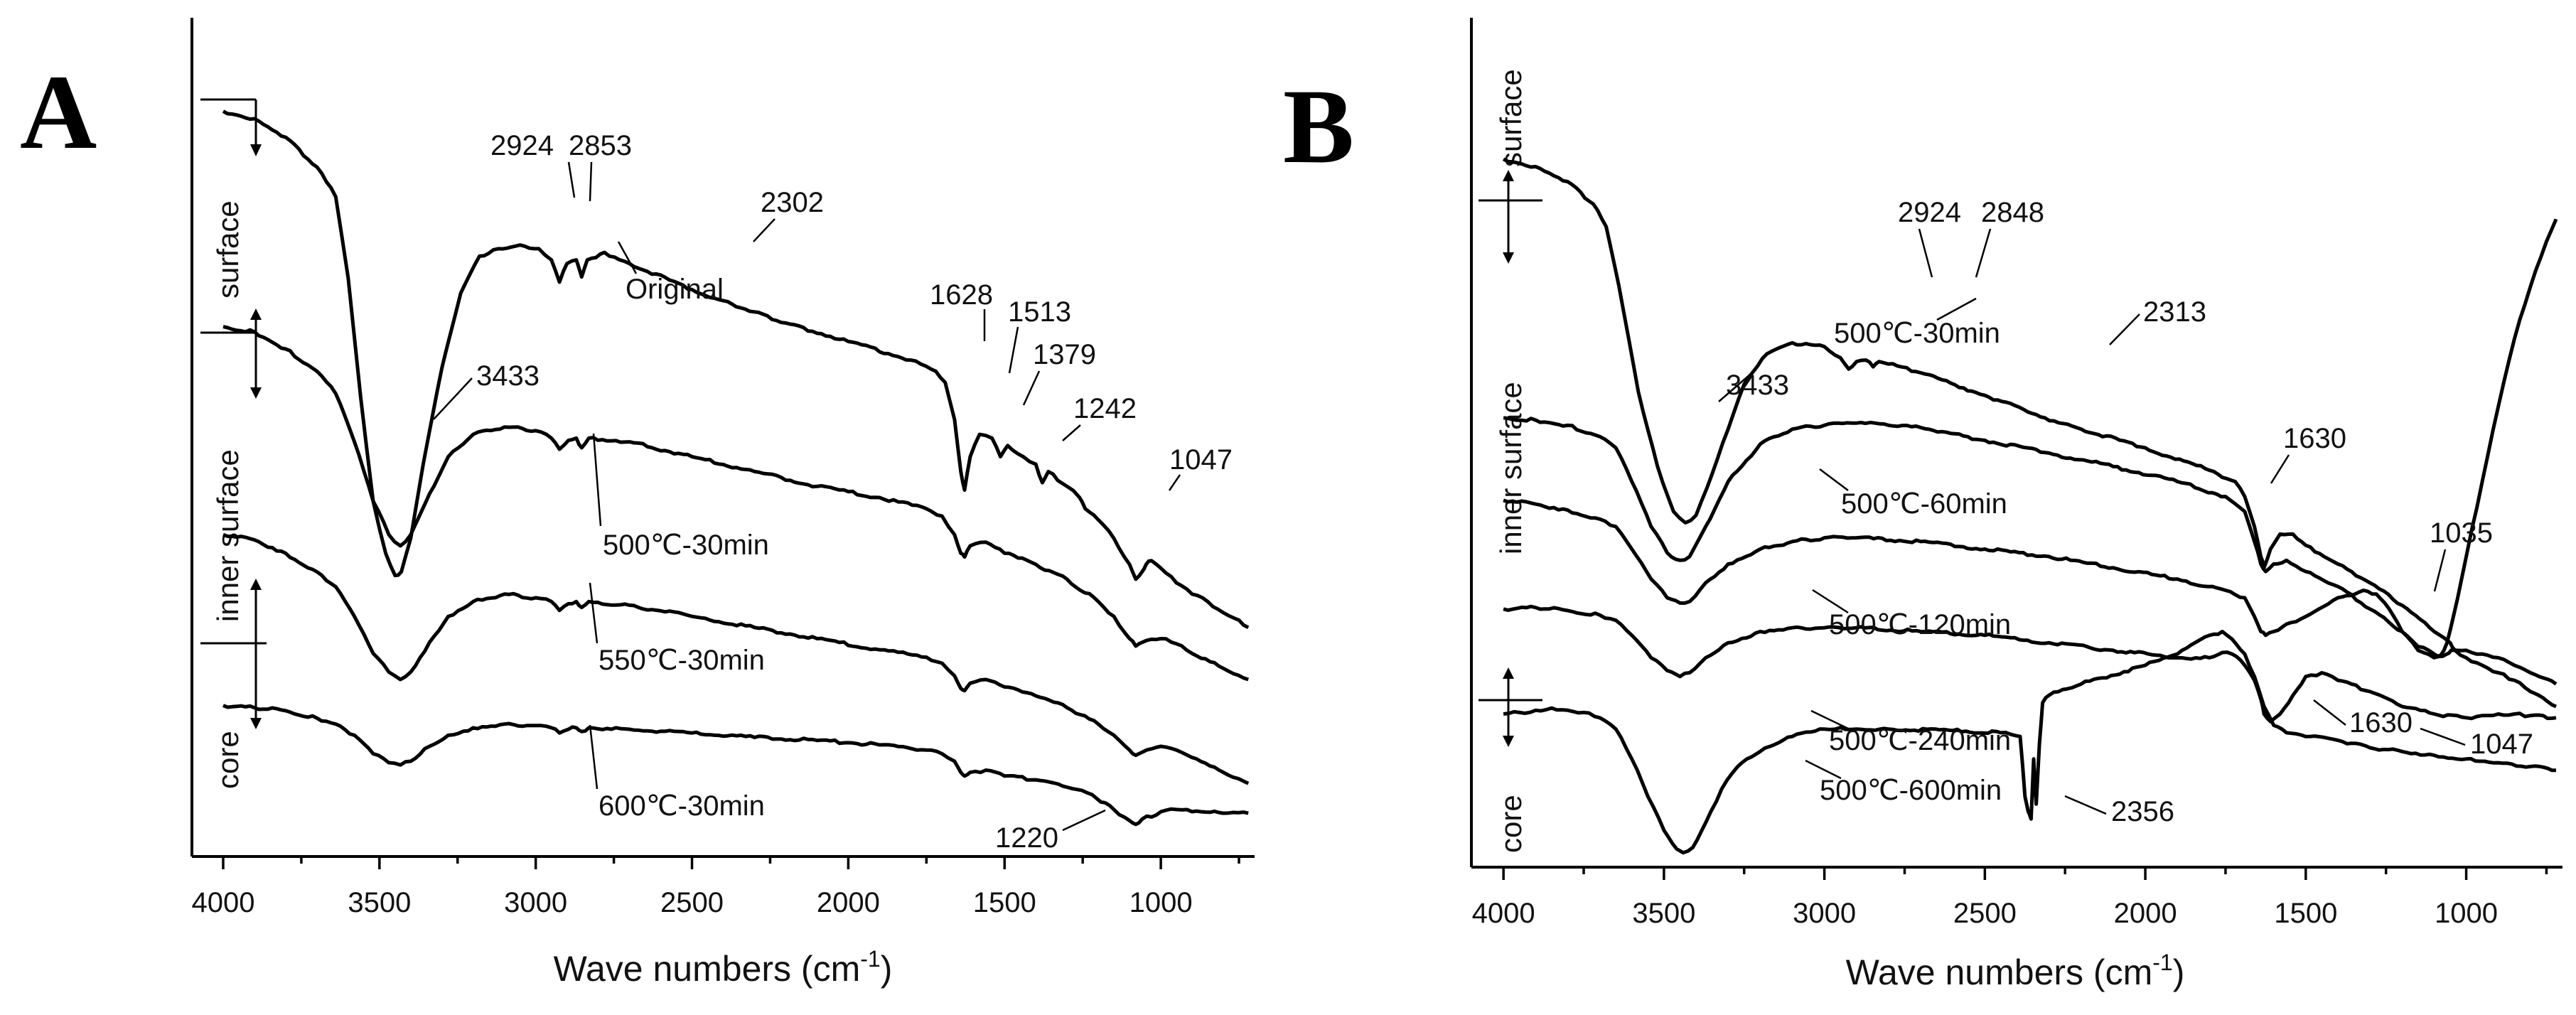 The height and width of the screenshot is (1015, 2576). What do you see at coordinates (848, 902) in the screenshot?
I see `panel-a-x-tick-label: 2000` at bounding box center [848, 902].